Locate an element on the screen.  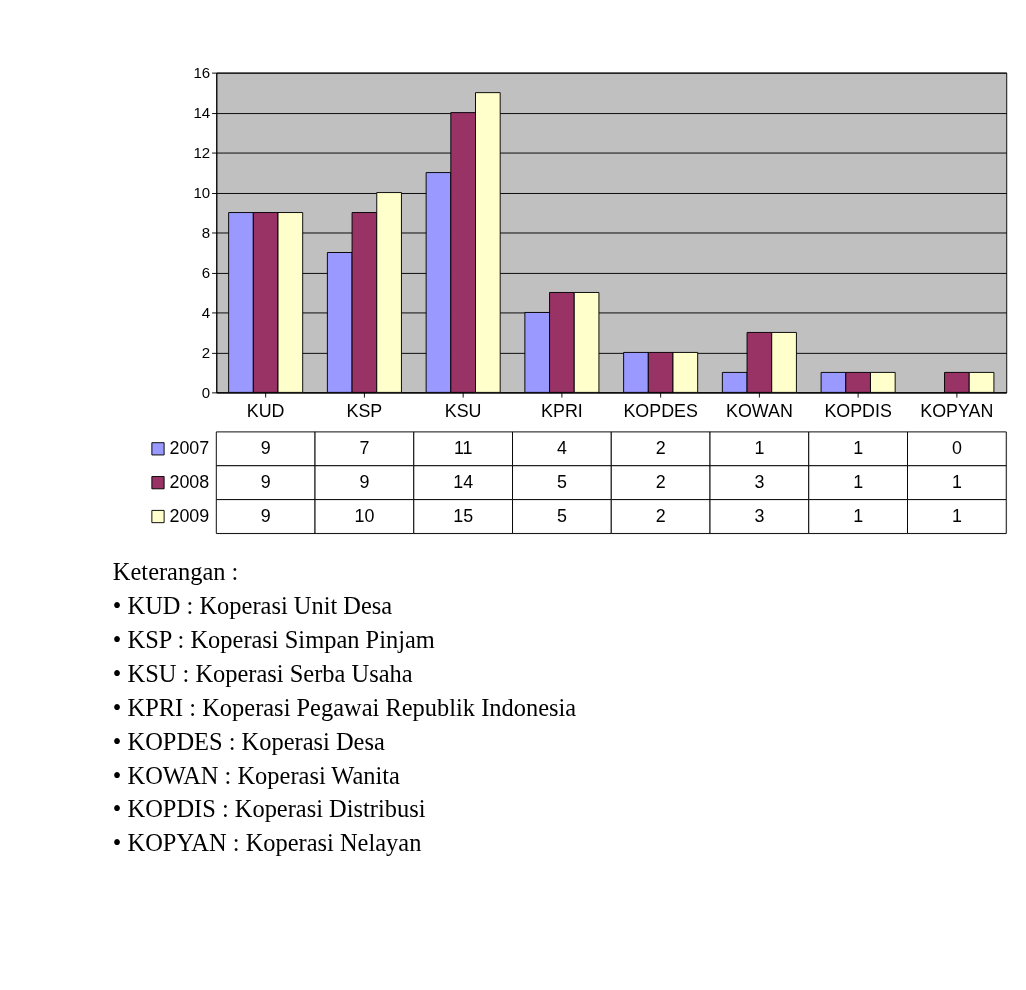
text: • KOPDES : Koperasi Desa is located at coordinates (248, 741).